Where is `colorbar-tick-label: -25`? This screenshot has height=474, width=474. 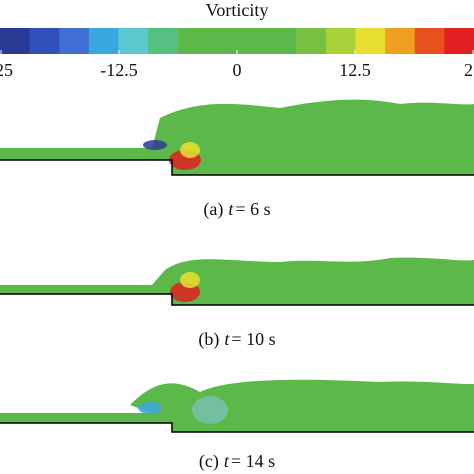 colorbar-tick-label: -25 is located at coordinates (6, 70).